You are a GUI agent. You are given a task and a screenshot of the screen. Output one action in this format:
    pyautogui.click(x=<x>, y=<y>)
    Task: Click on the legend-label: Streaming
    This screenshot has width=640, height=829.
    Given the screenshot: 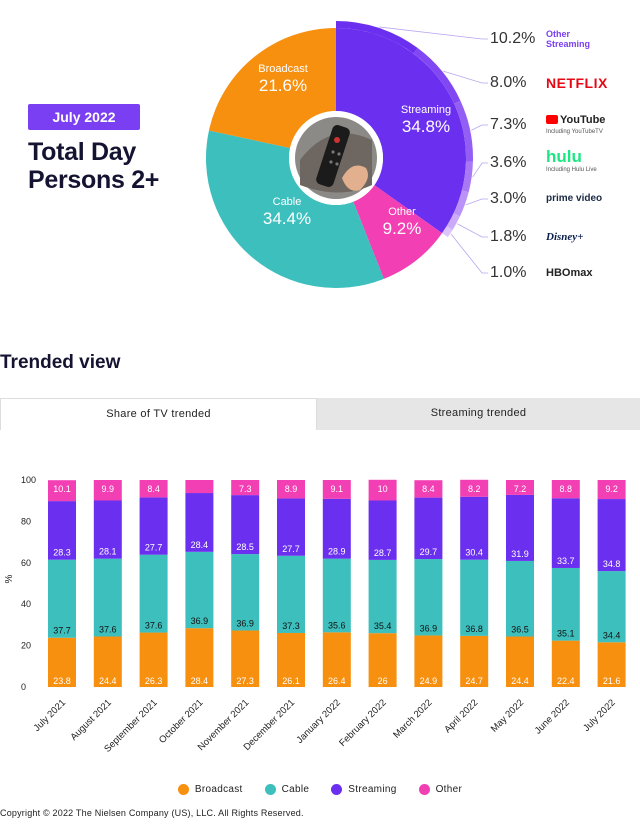 What is the action you would take?
    pyautogui.click(x=372, y=789)
    